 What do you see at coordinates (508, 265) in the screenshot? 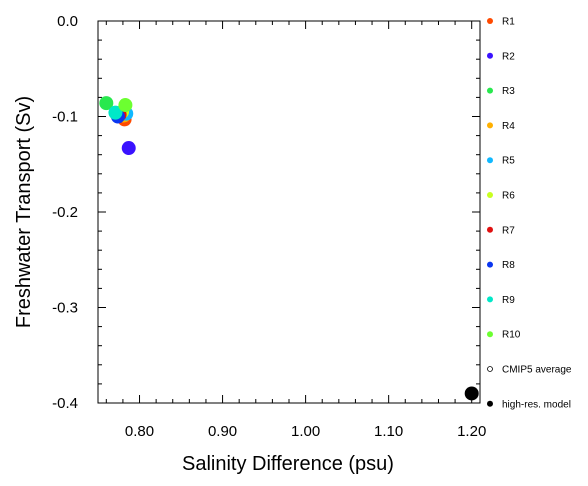
I see `legend-label: R8` at bounding box center [508, 265].